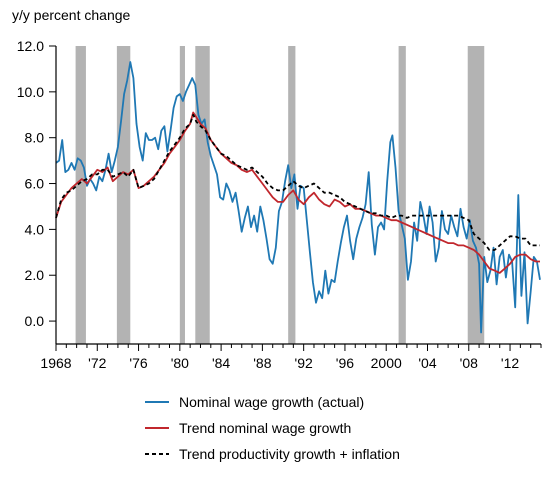  Describe the element at coordinates (386, 363) in the screenshot. I see `x-tick-label-8: 2000` at that location.